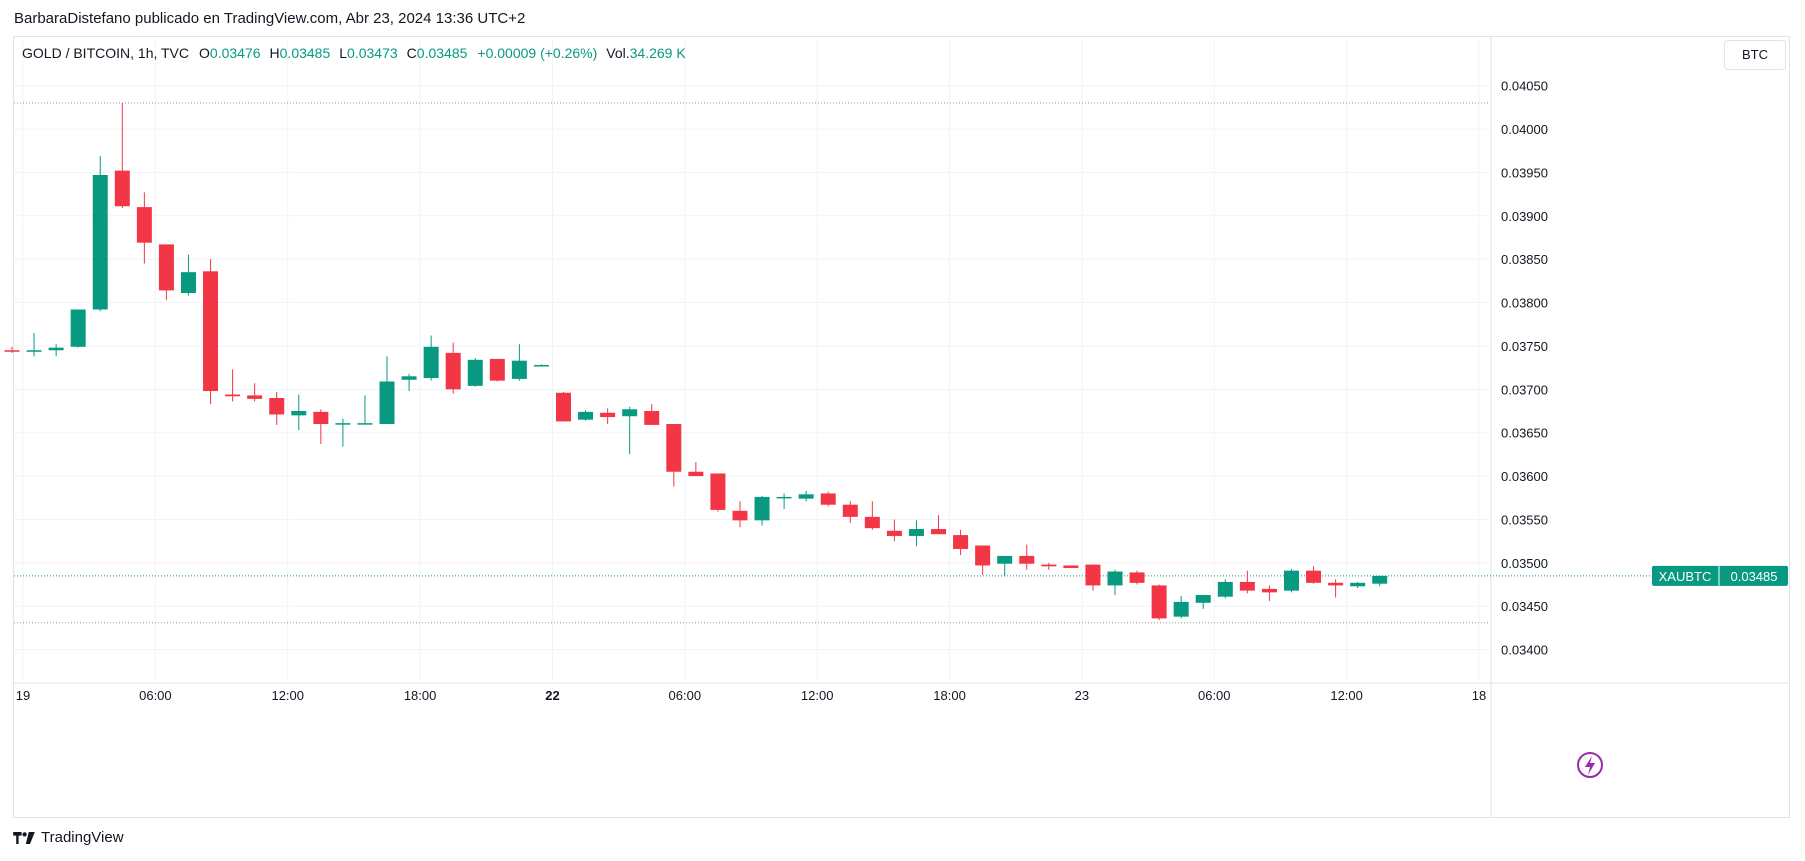 Image resolution: width=1805 pixels, height=861 pixels. I want to click on y-tick-label: 0.03450, so click(1524, 606).